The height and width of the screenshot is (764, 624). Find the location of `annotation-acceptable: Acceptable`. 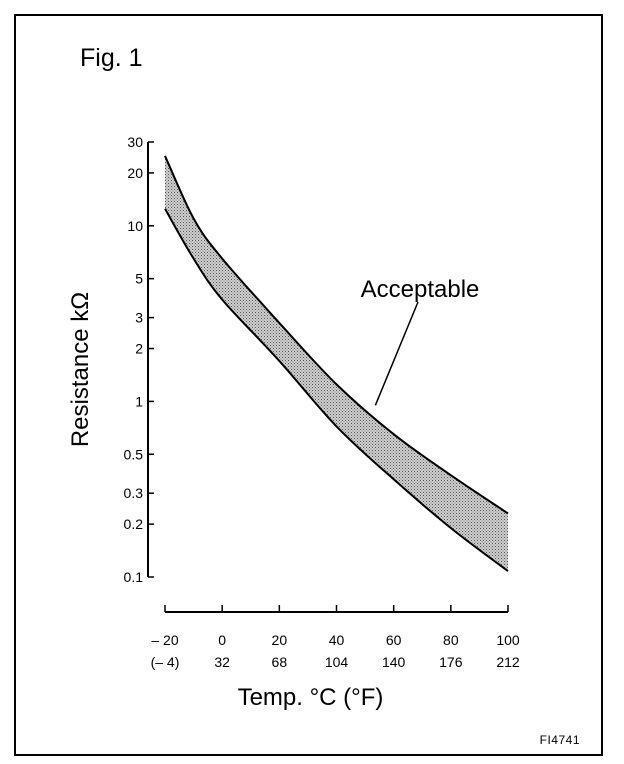

annotation-acceptable: Acceptable is located at coordinates (420, 289).